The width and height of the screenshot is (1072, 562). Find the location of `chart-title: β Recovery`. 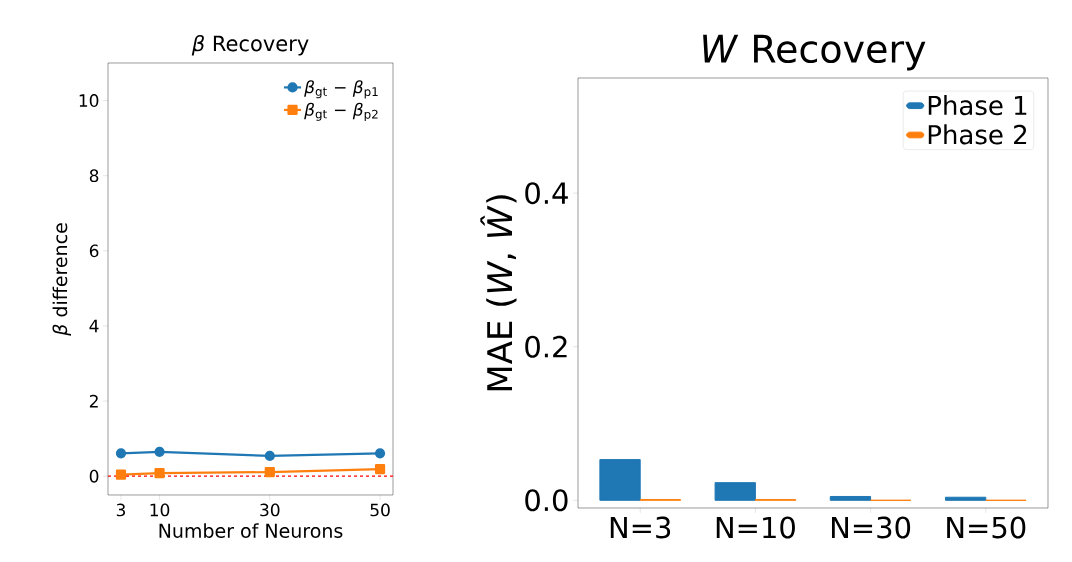

chart-title: β Recovery is located at coordinates (250, 45).